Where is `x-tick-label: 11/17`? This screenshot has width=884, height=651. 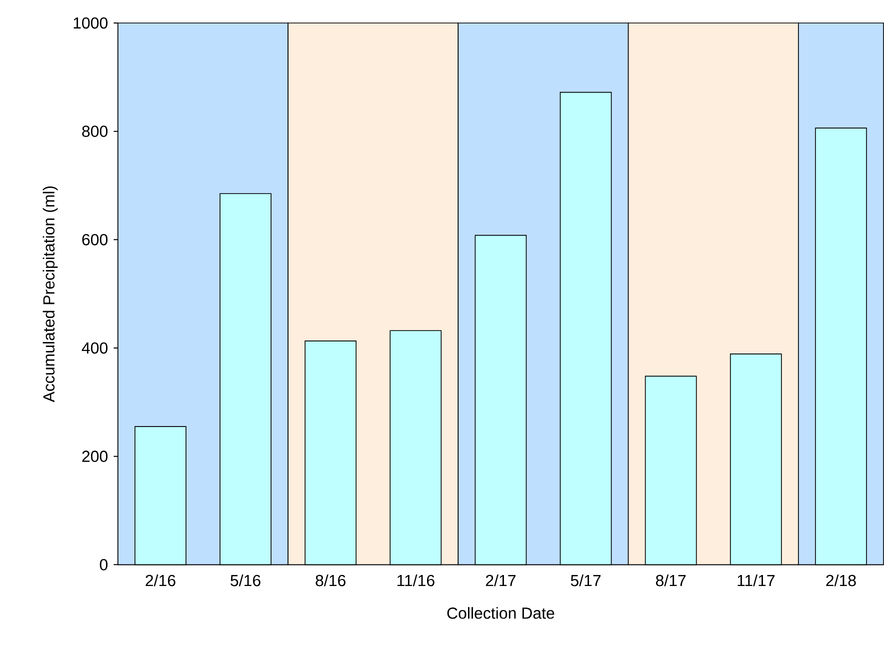 x-tick-label: 11/17 is located at coordinates (756, 580).